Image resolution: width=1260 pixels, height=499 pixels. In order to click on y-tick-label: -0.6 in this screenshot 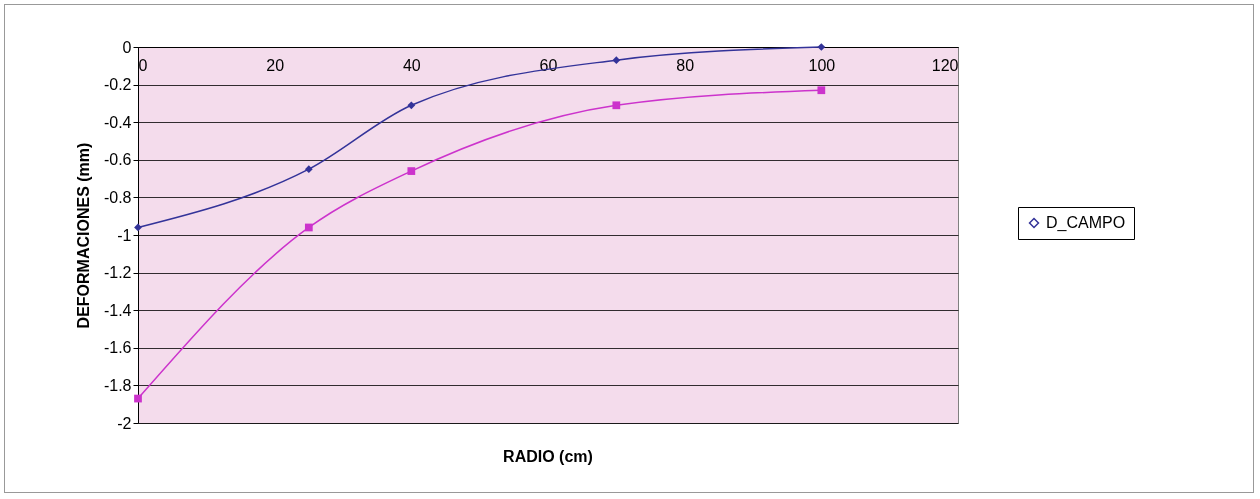, I will do `click(117, 160)`.